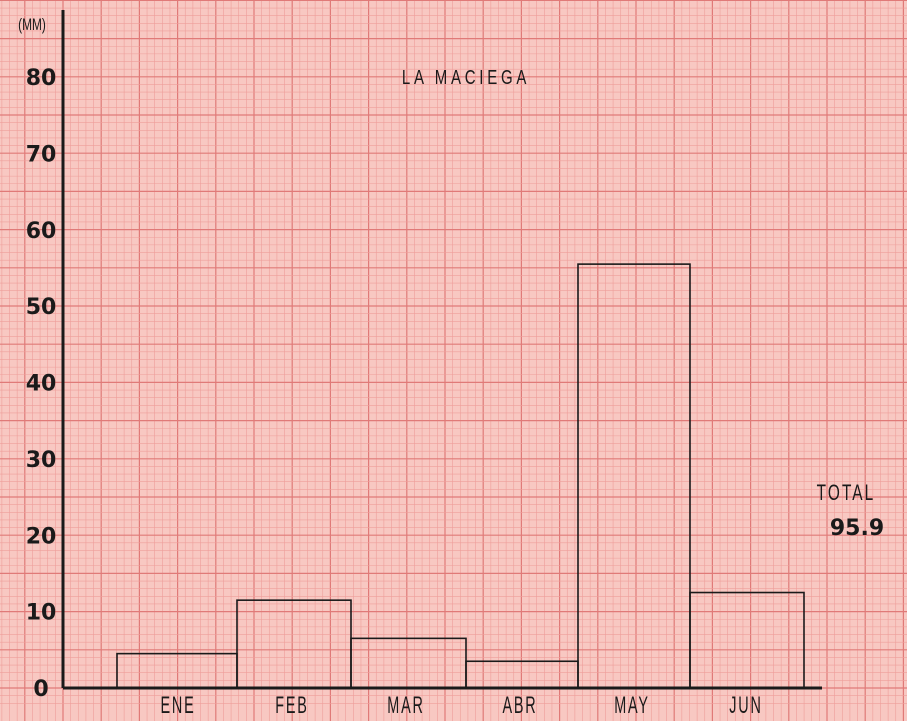 Image resolution: width=907 pixels, height=721 pixels. Describe the element at coordinates (466, 77) in the screenshot. I see `chart-title: LA MACIEGA` at that location.